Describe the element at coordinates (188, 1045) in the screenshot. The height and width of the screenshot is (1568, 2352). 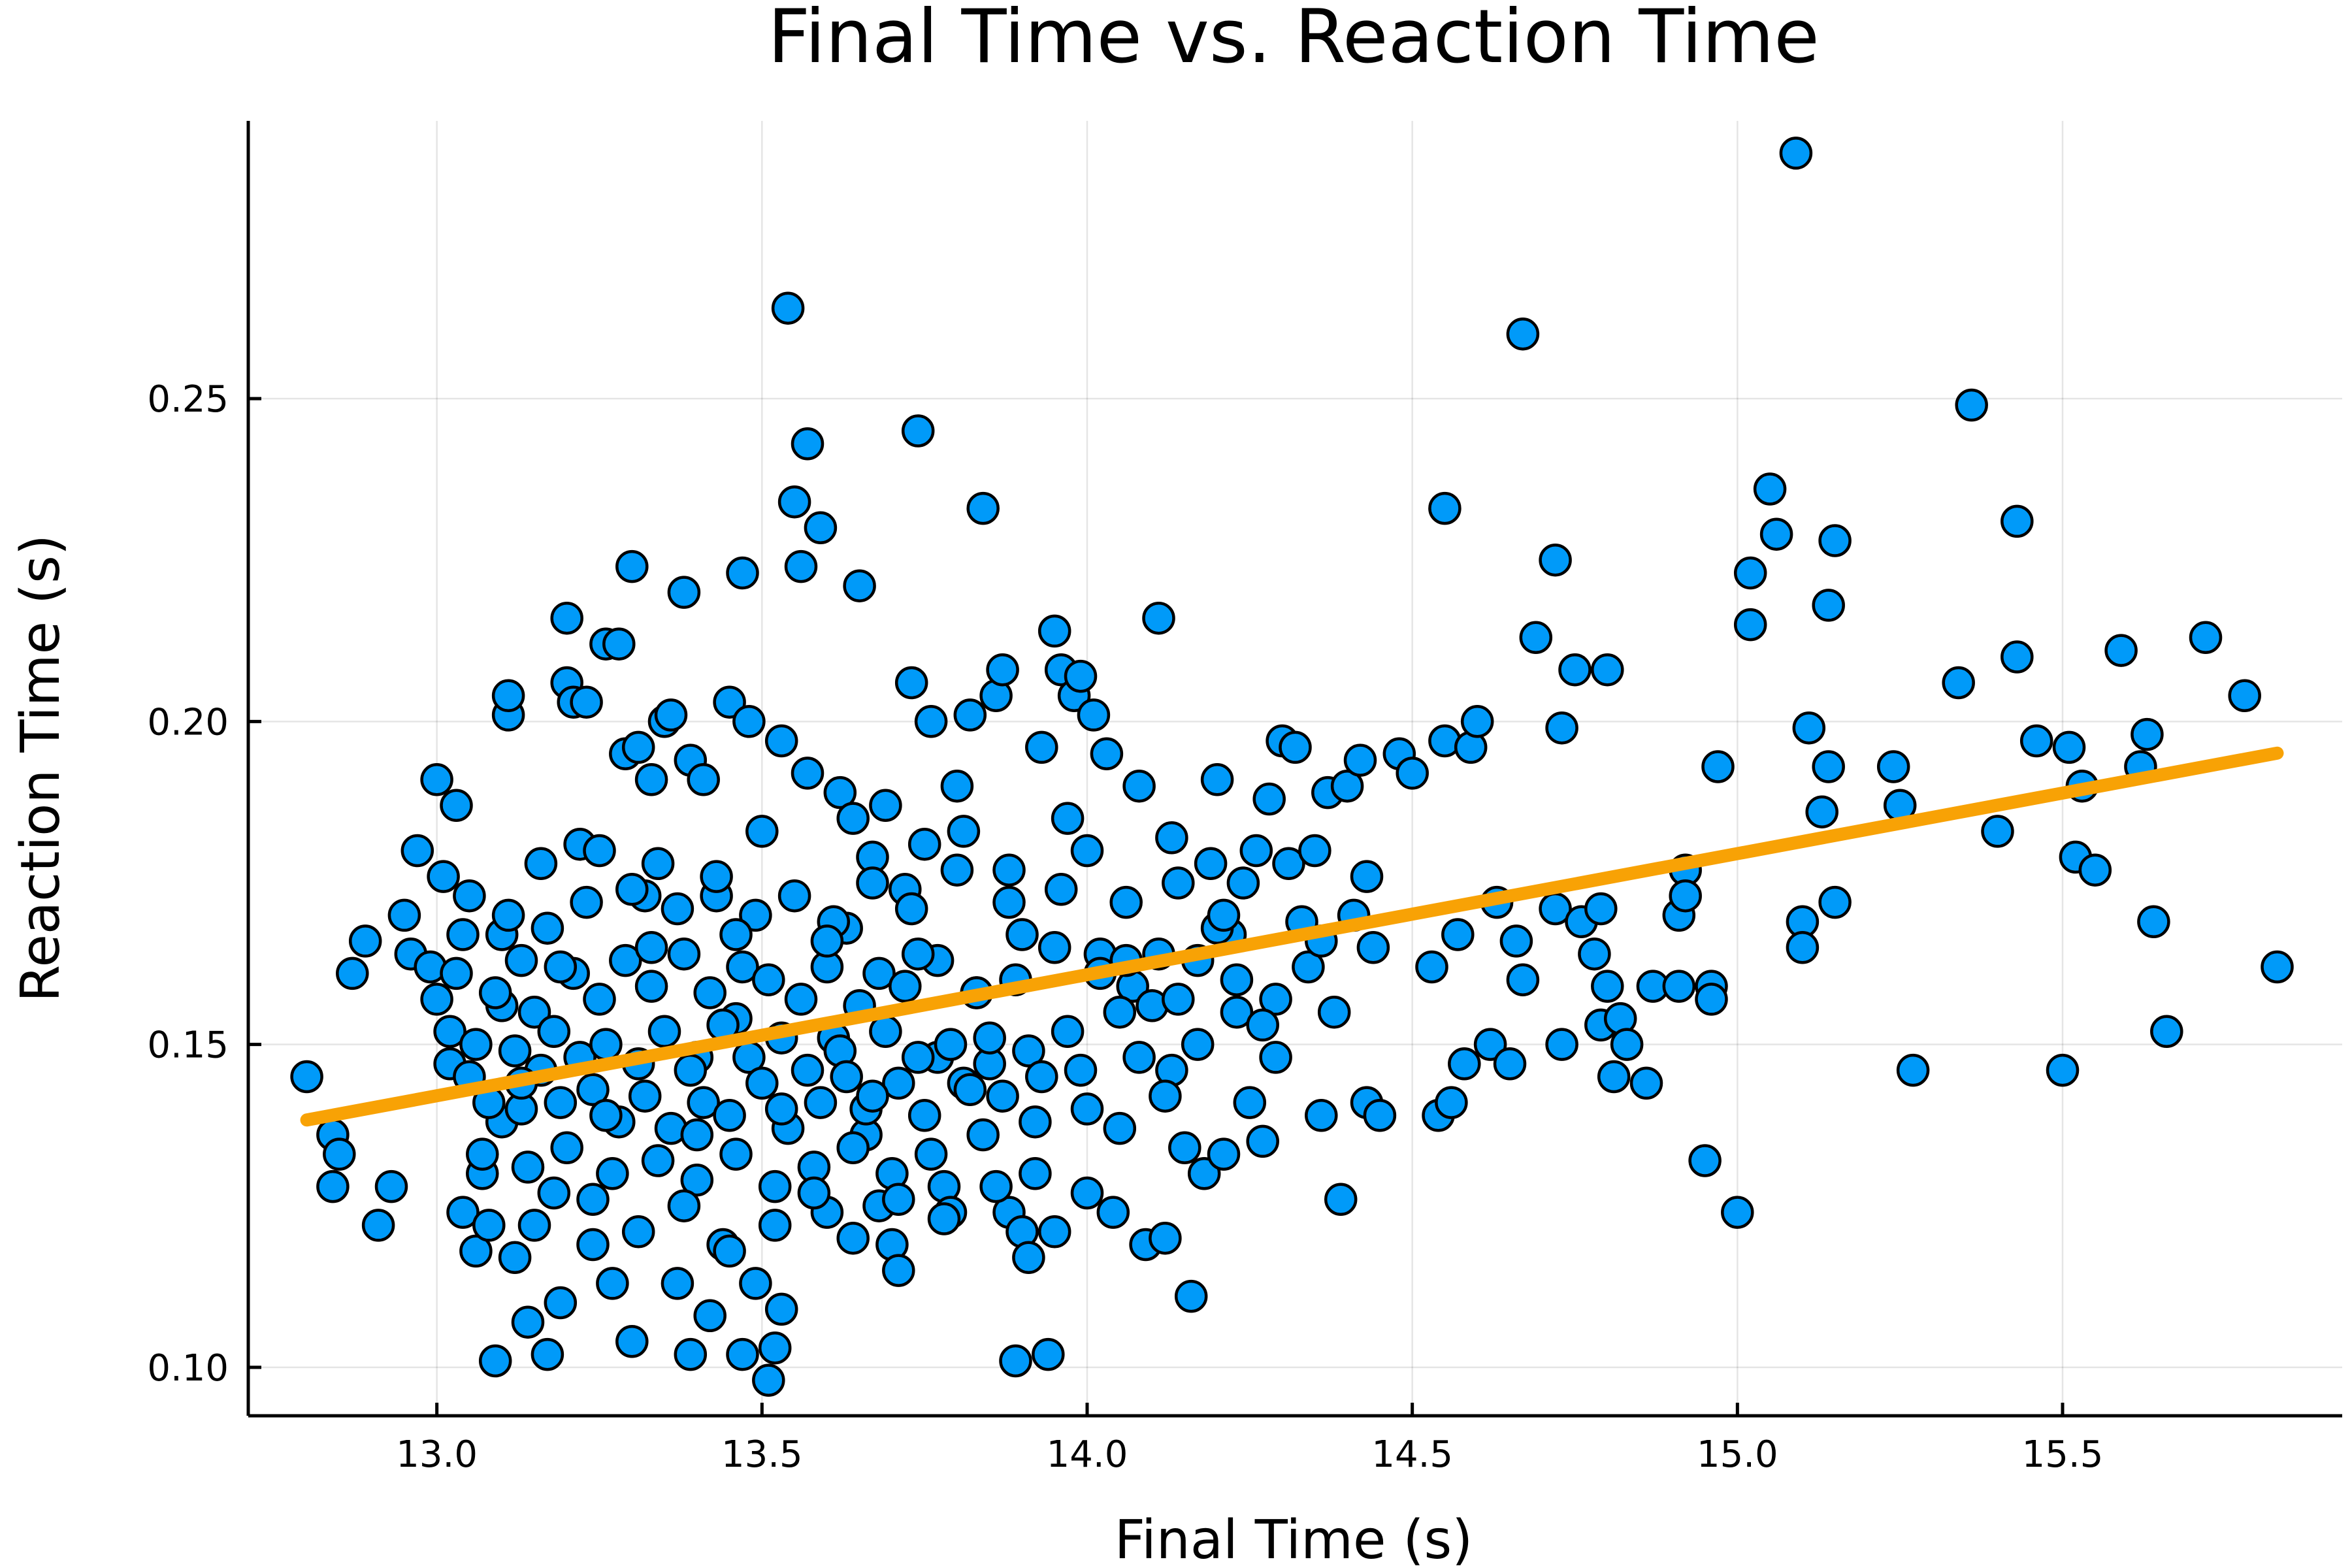
I see `y-tick-label-1: 0.15` at that location.